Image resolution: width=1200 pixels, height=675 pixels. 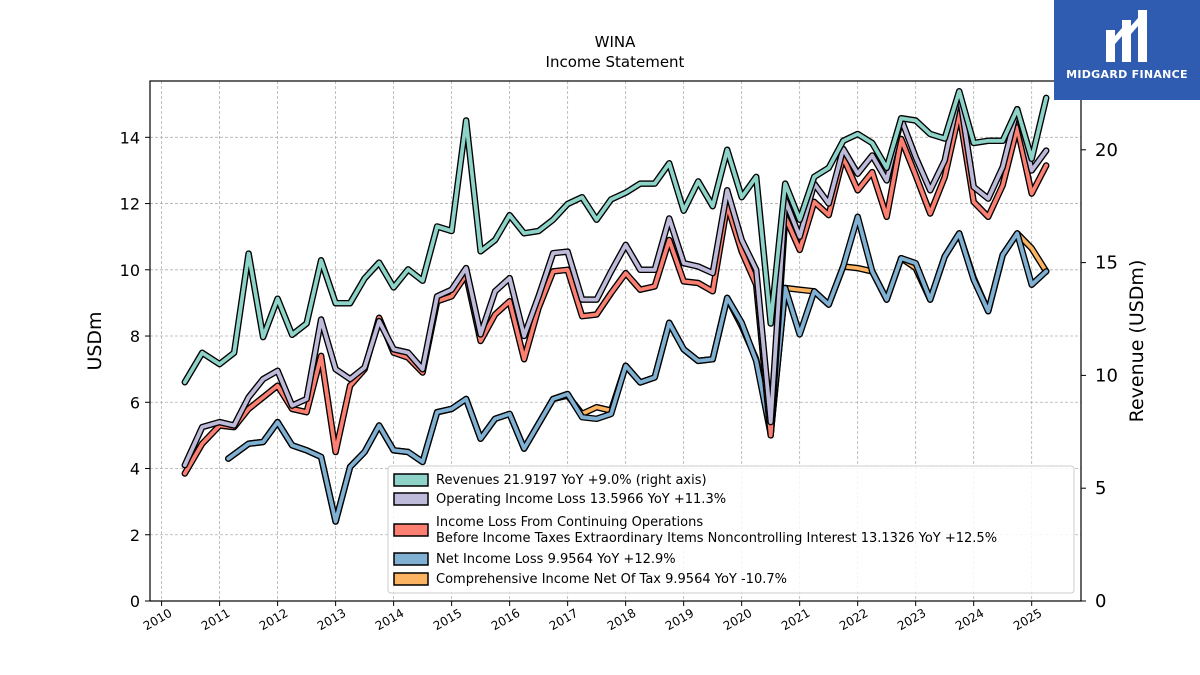 I want to click on y-tick-label-right: 10, so click(x=1106, y=375).